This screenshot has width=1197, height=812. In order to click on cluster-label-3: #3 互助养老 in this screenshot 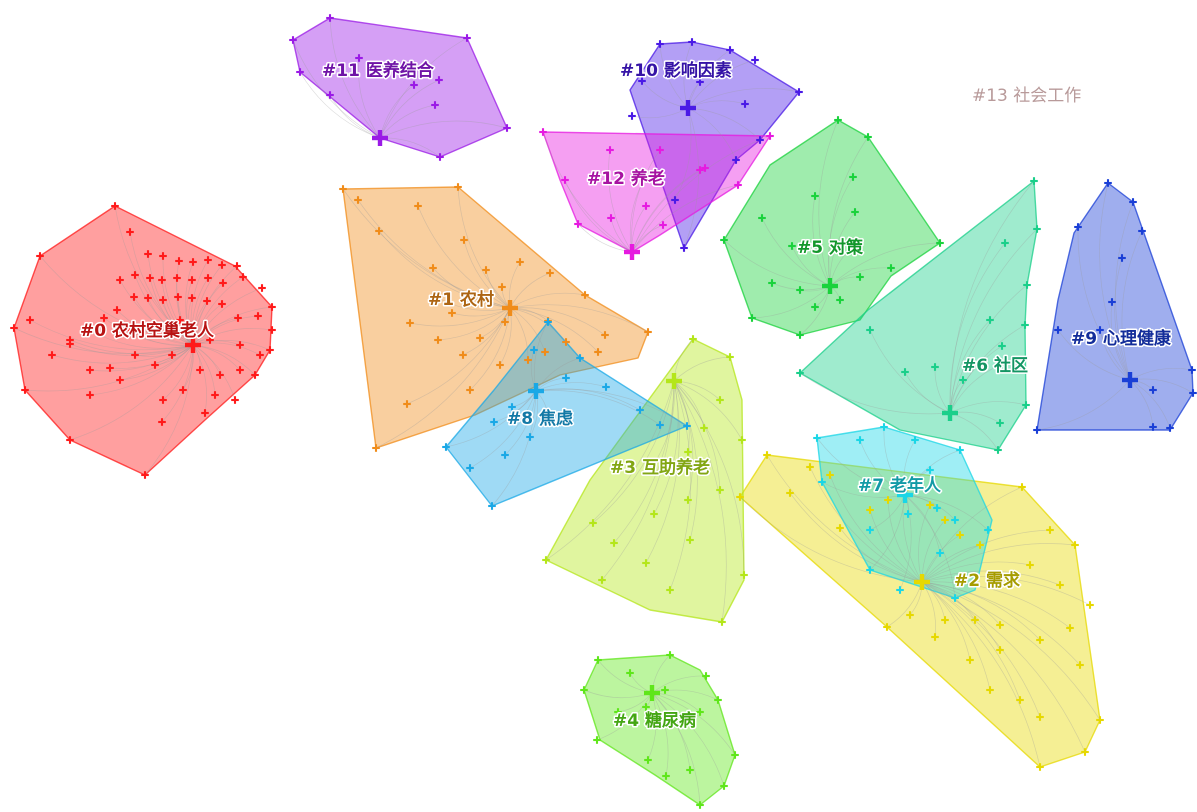, I will do `click(660, 467)`.